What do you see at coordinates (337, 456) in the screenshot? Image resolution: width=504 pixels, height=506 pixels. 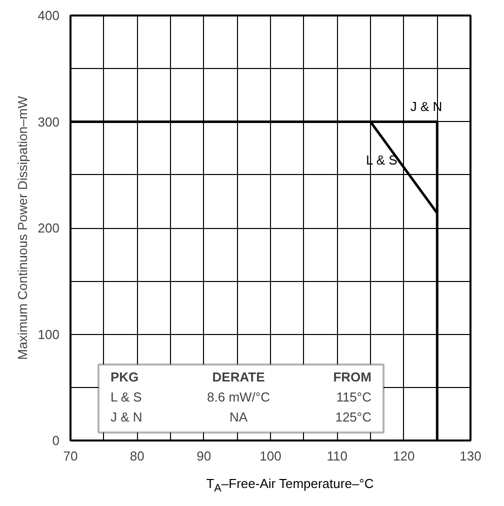 I see `x-tick-label: 110` at bounding box center [337, 456].